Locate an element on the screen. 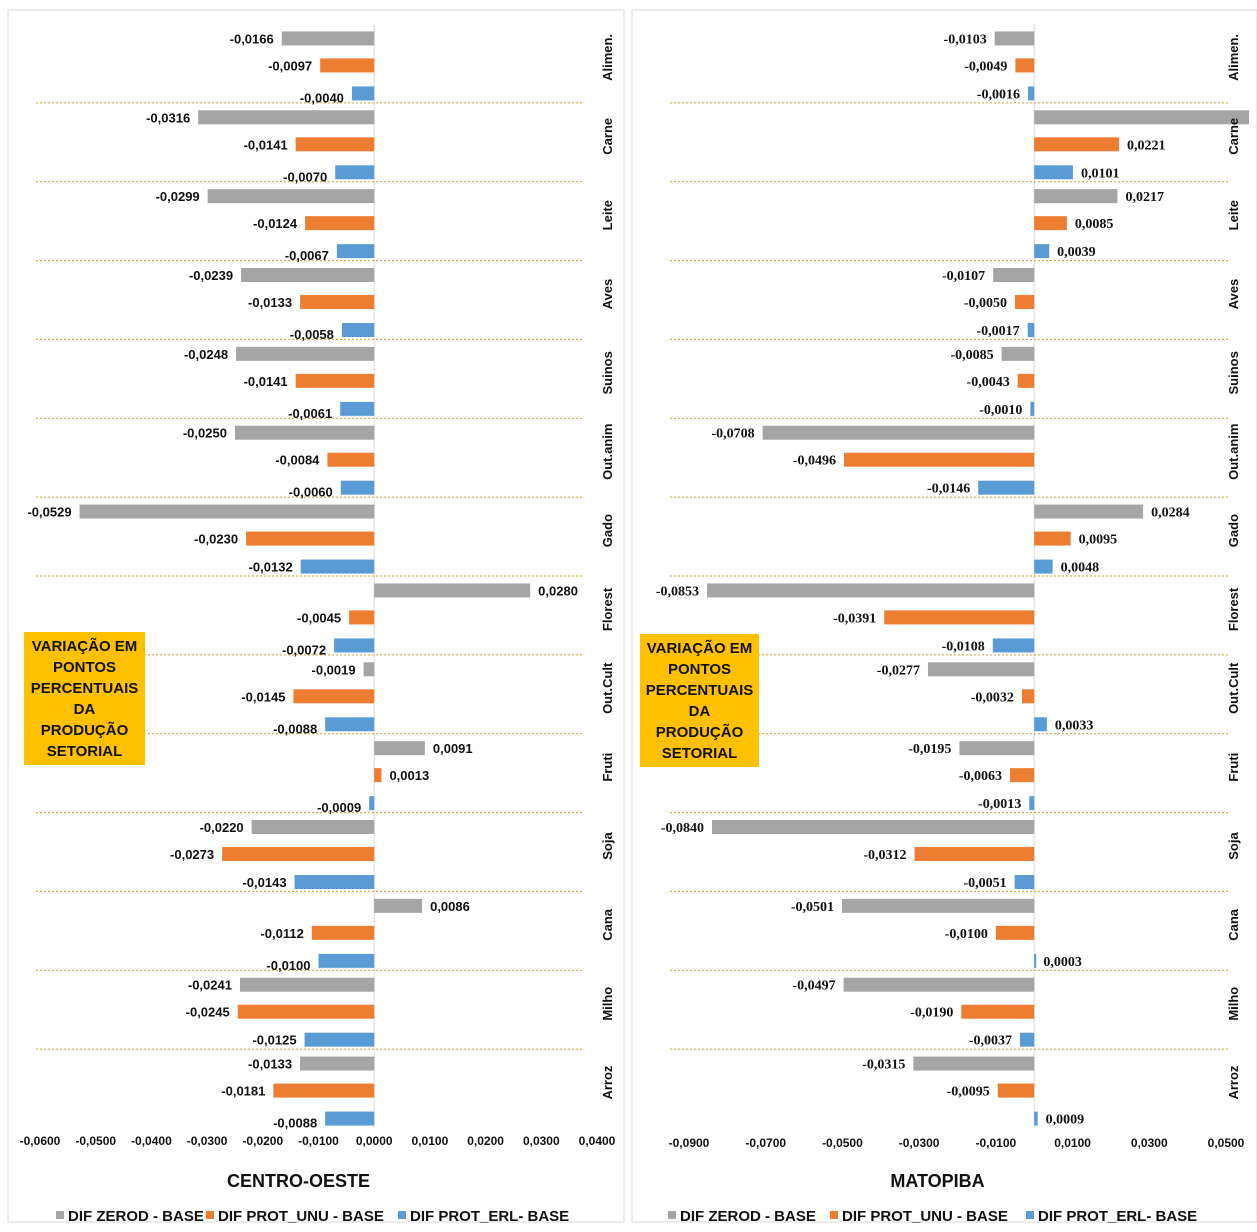 Image resolution: width=1257 pixels, height=1232 pixels. data-label: -0,0017 is located at coordinates (998, 331).